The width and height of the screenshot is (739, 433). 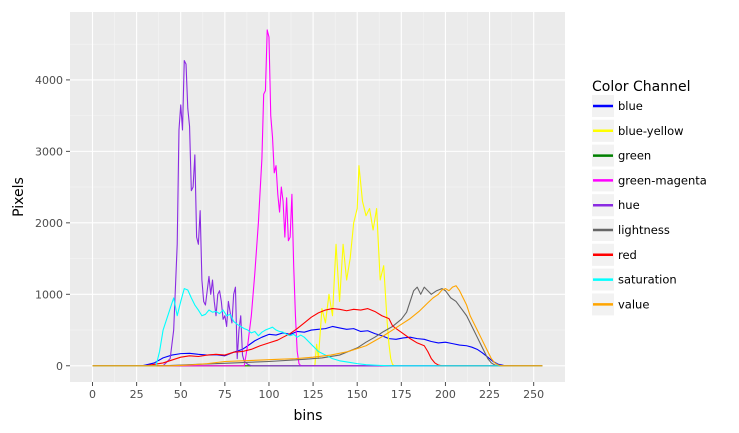 I want to click on legend-label-blue: blue, so click(x=630, y=106).